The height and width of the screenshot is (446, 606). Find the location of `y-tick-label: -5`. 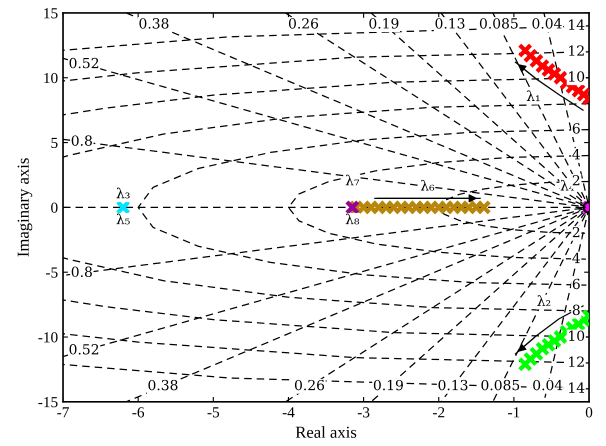

y-tick-label: -5 is located at coordinates (52, 273).